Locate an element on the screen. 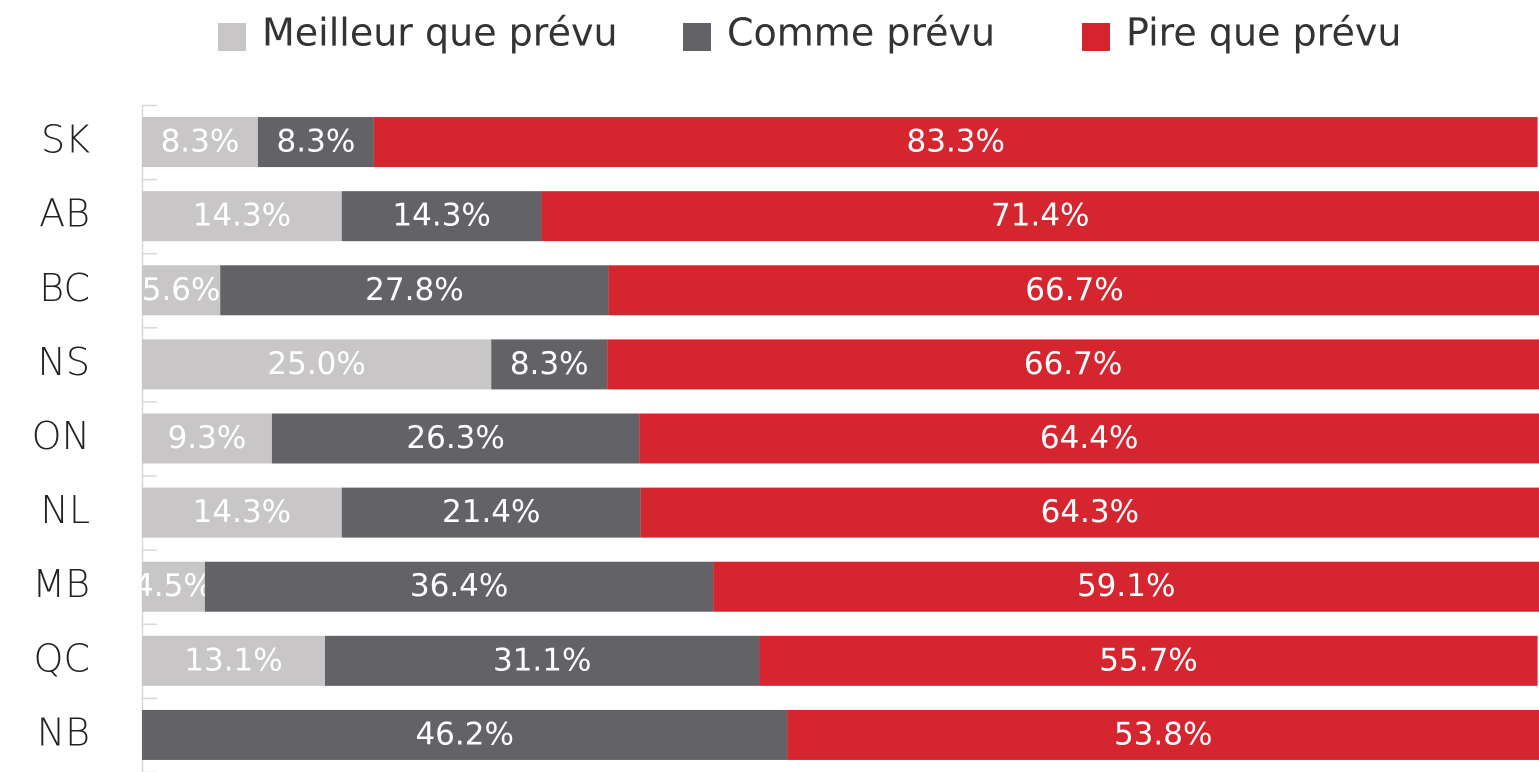  y-tick-label: SK is located at coordinates (65, 140).